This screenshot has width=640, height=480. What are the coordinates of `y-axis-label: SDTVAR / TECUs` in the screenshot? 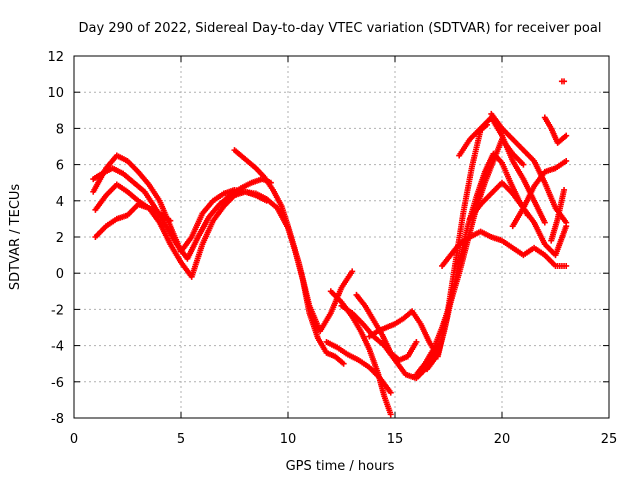 It's located at (15, 237).